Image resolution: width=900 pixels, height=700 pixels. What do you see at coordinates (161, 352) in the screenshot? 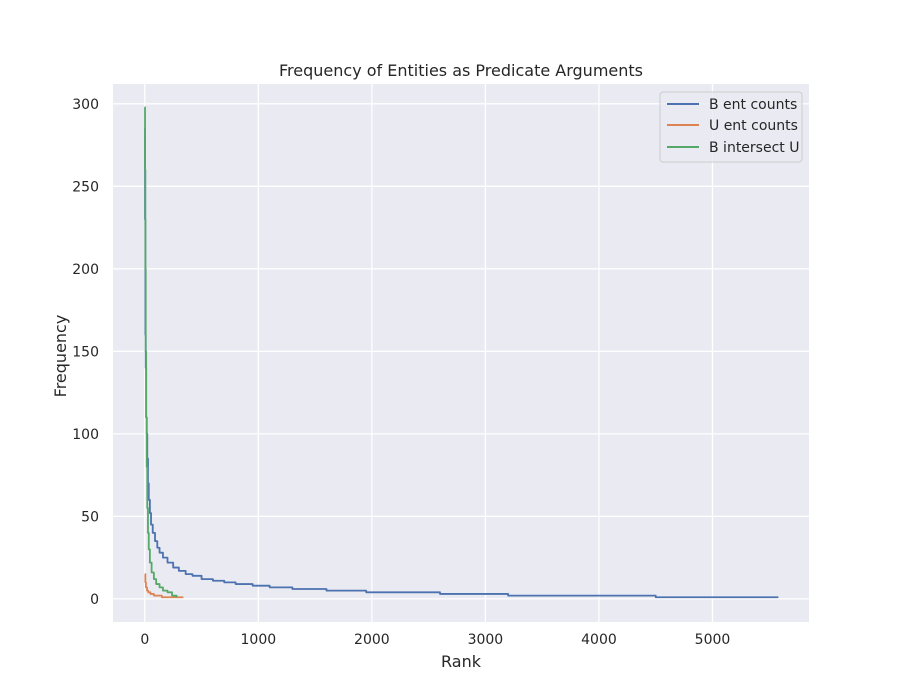
I see `series-line-b-intersect-u` at bounding box center [161, 352].